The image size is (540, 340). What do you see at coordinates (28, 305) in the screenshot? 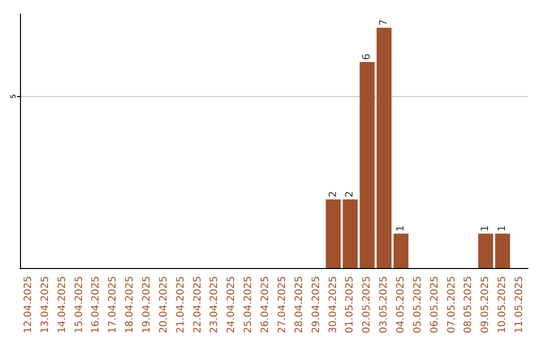
I see `x-tick-label: 12.04.2025` at bounding box center [28, 305].